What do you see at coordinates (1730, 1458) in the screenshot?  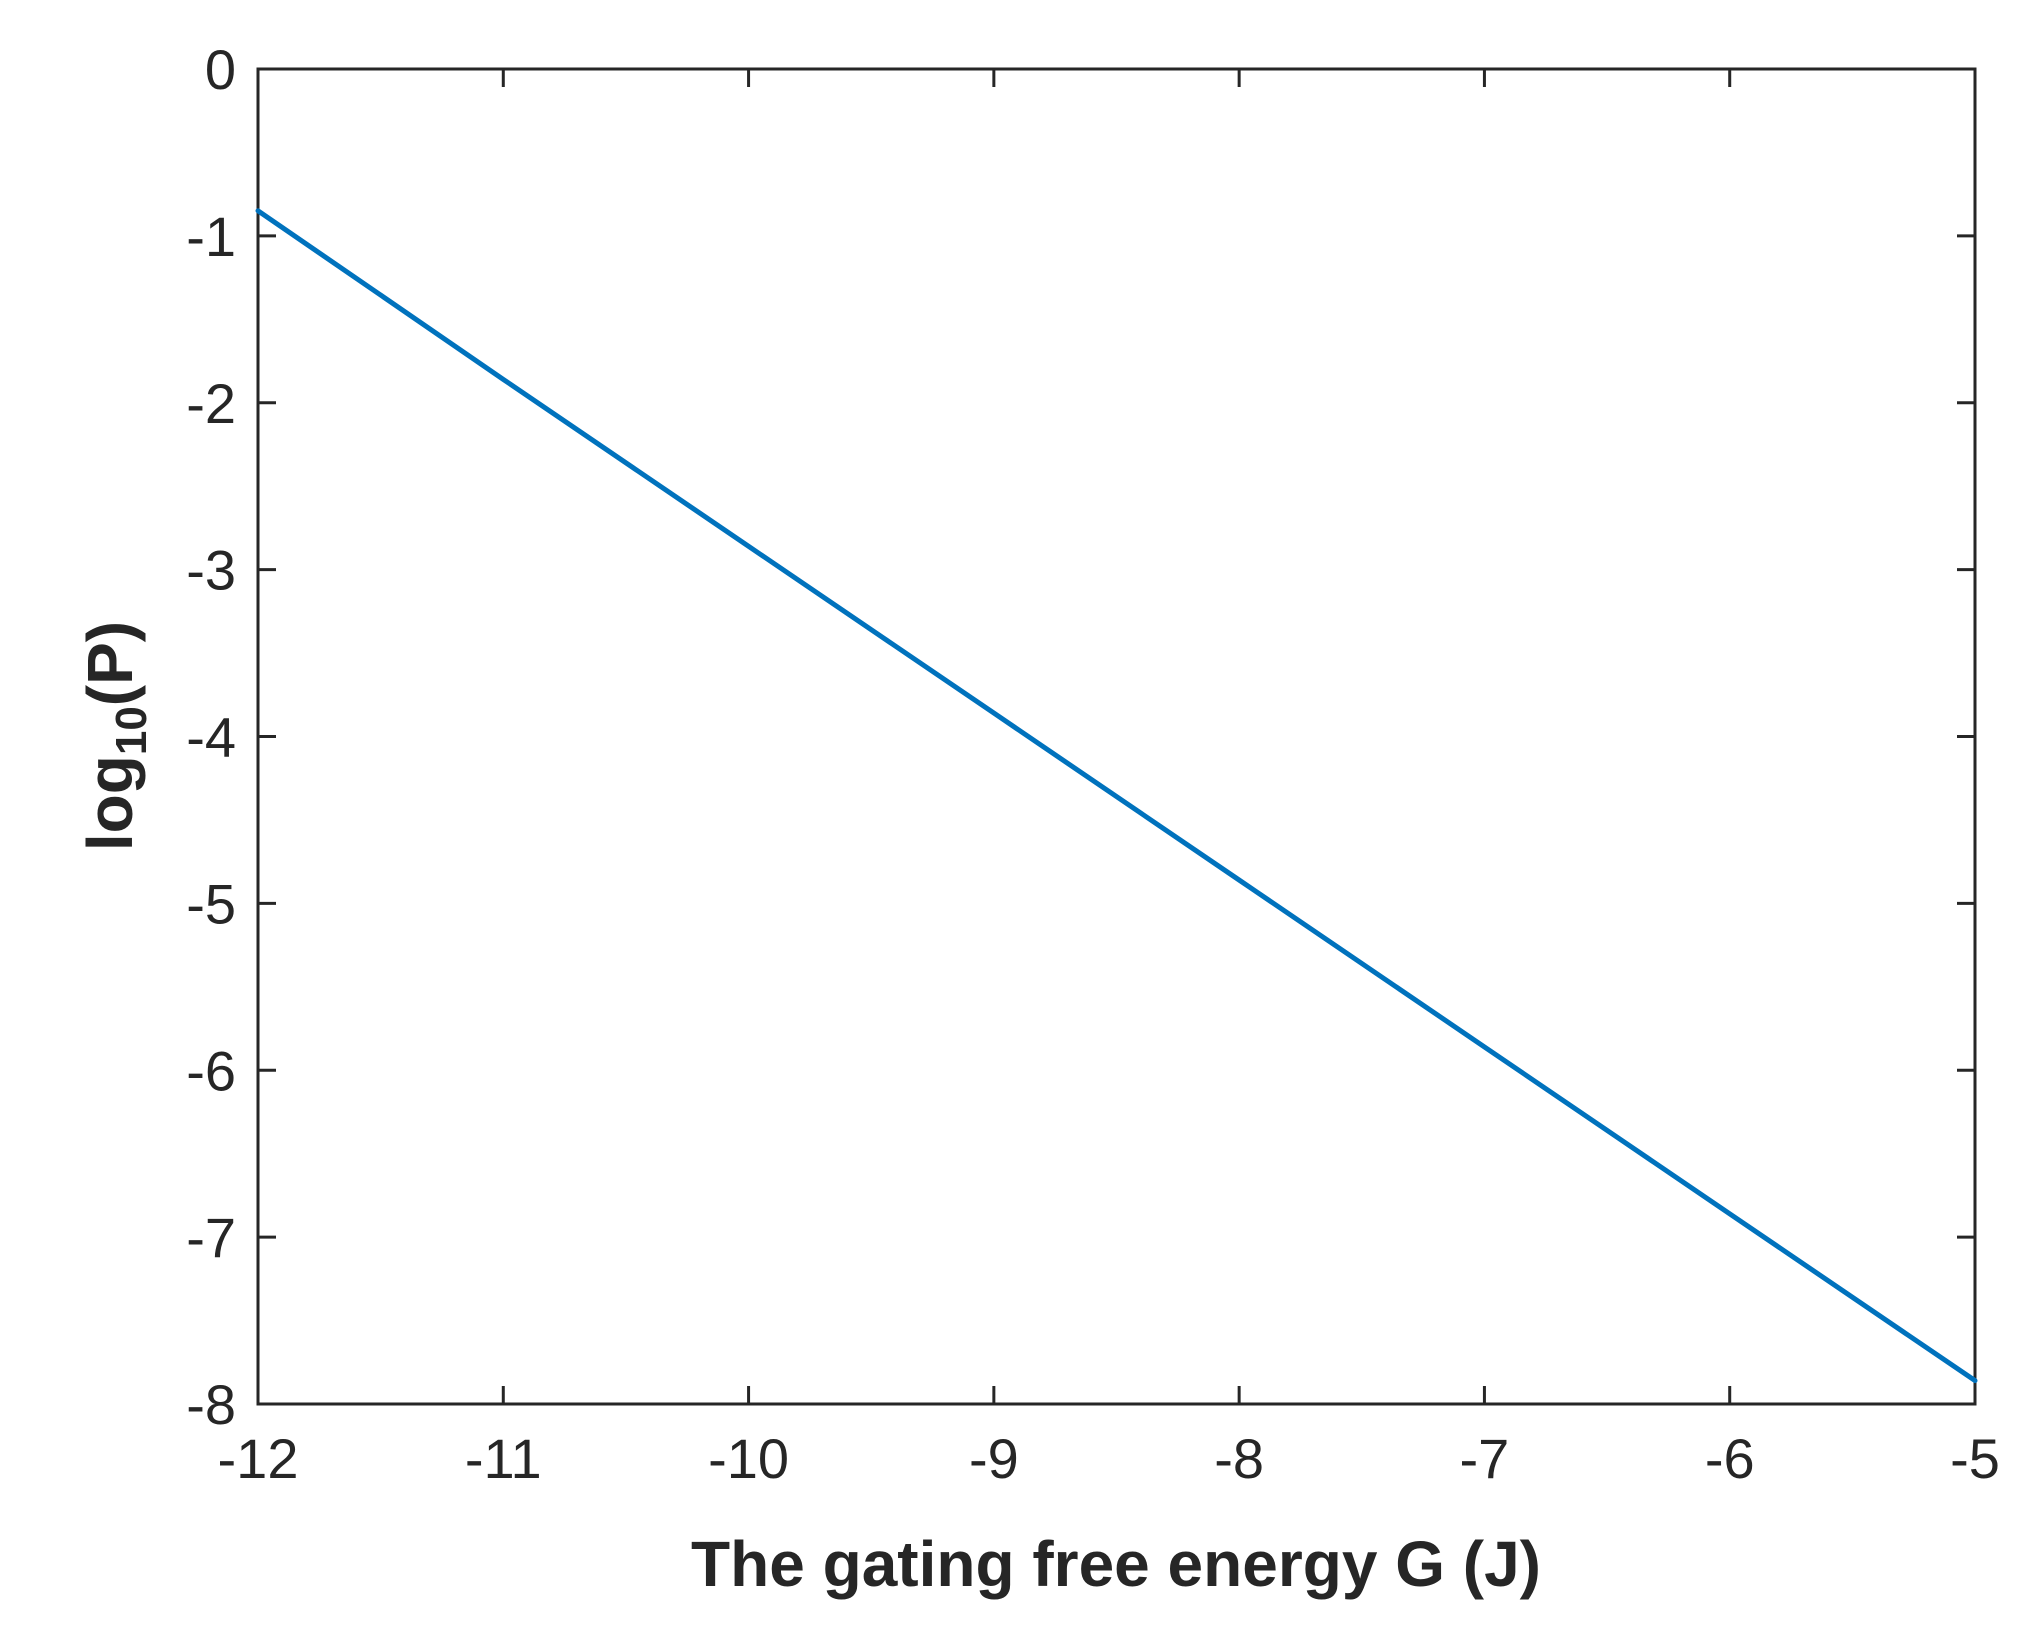 I see `x-tick-label: -6` at bounding box center [1730, 1458].